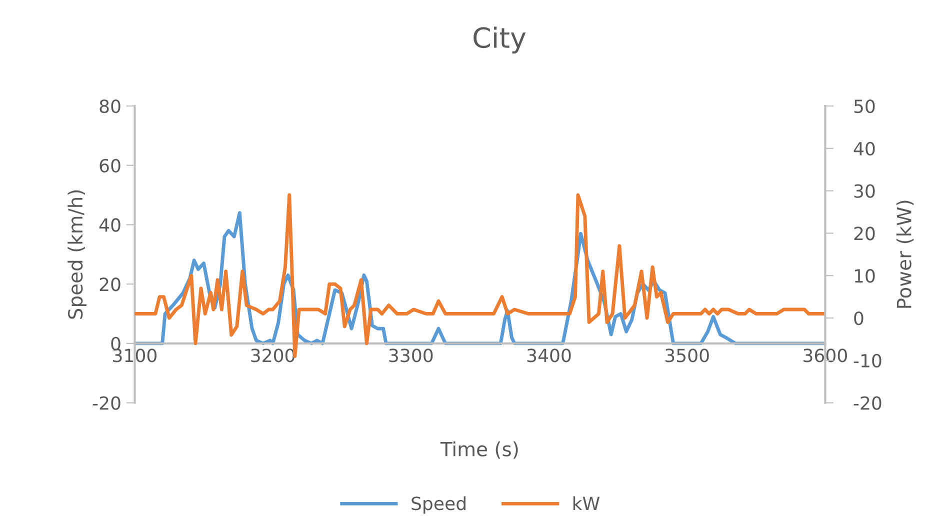 Image resolution: width=942 pixels, height=530 pixels. What do you see at coordinates (864, 191) in the screenshot?
I see `y2-tick-label: 30` at bounding box center [864, 191].